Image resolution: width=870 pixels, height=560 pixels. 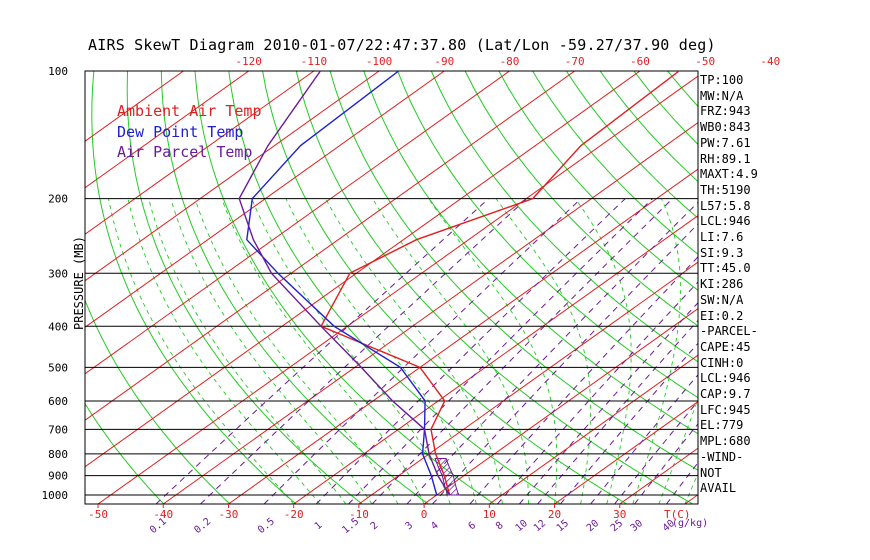 What do you see at coordinates (705, 61) in the screenshot?
I see `top-temp-tick-label: -50` at bounding box center [705, 61].